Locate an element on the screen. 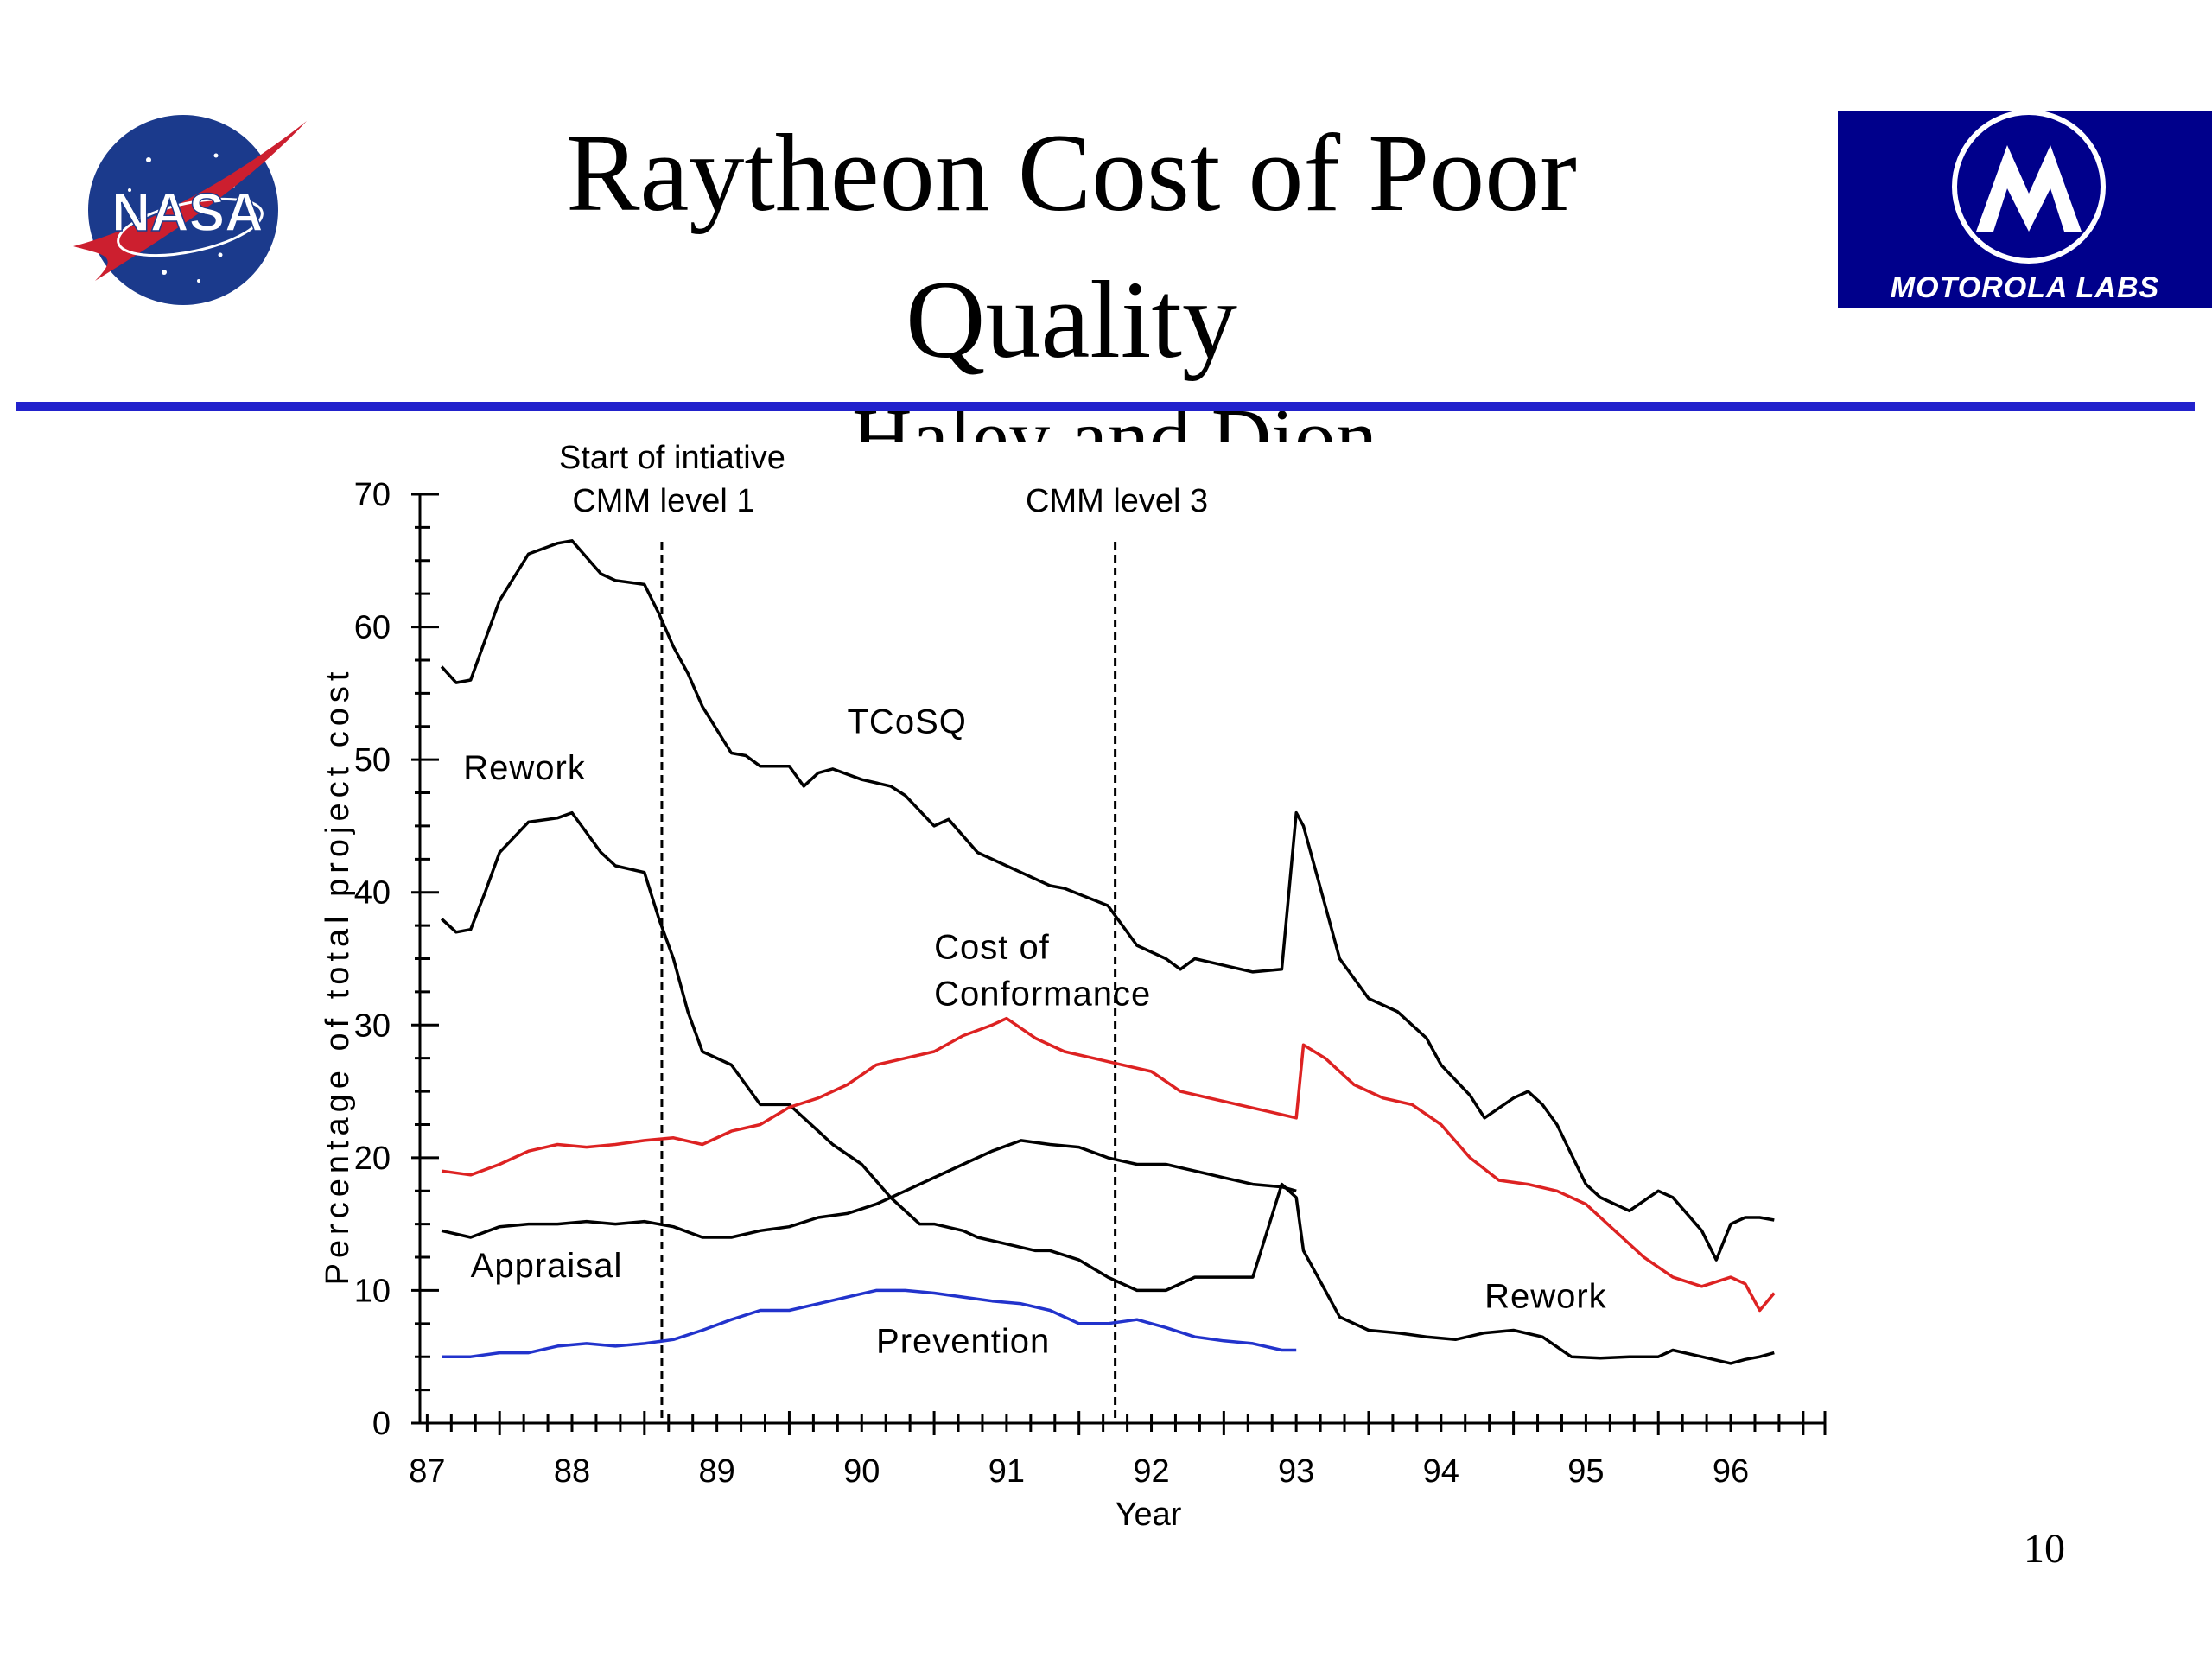 This screenshot has width=2212, height=1659. series-annotation: Prevention is located at coordinates (963, 1342).